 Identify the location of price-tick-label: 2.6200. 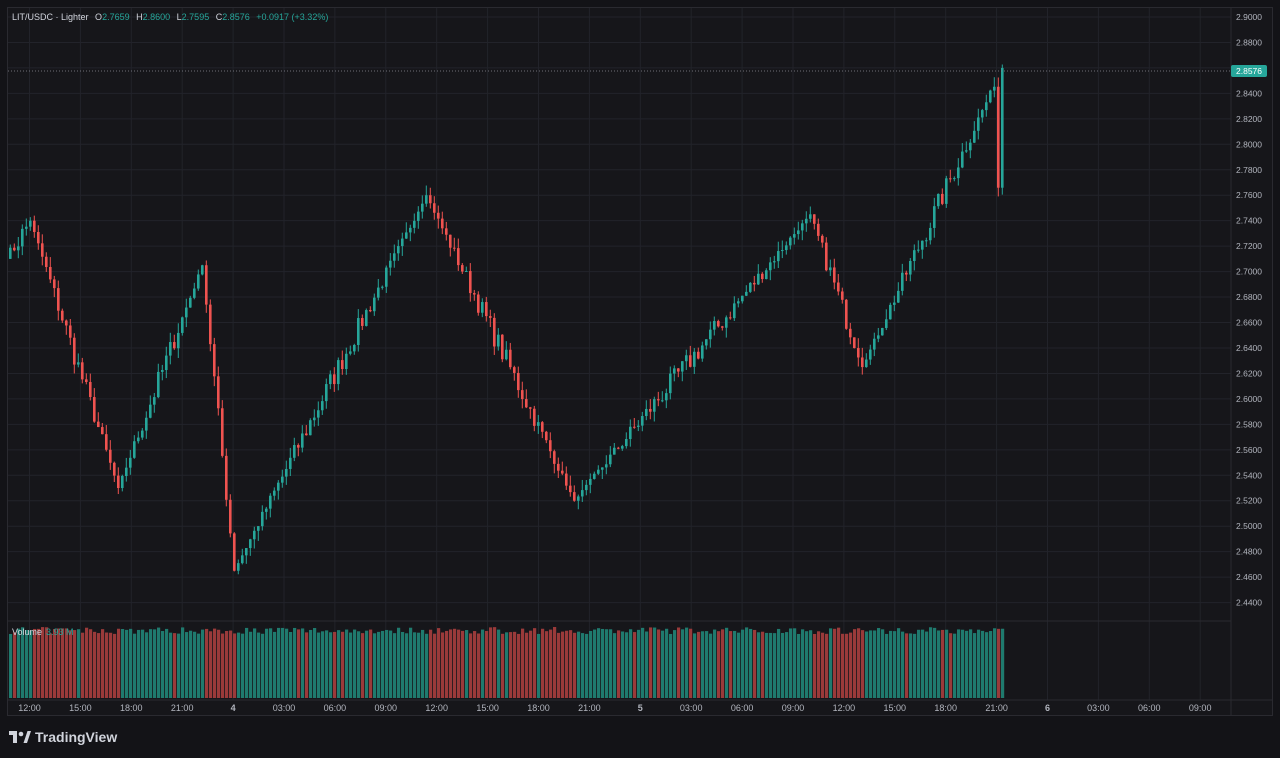
(1249, 373).